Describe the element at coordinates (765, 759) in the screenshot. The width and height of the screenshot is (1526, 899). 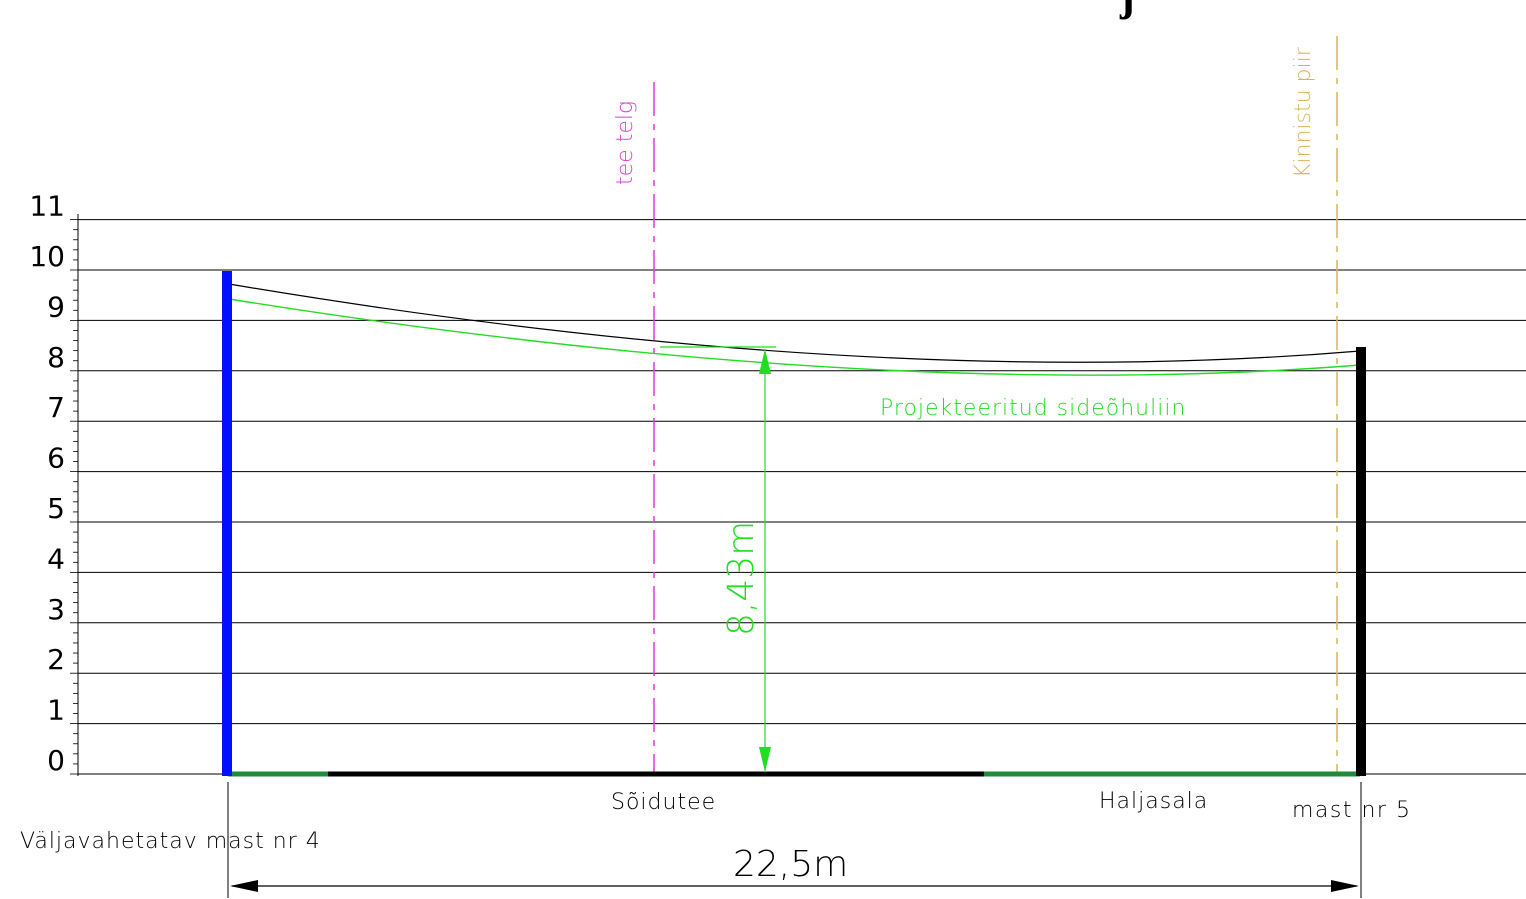
I see `clearance-arrow-bottom` at that location.